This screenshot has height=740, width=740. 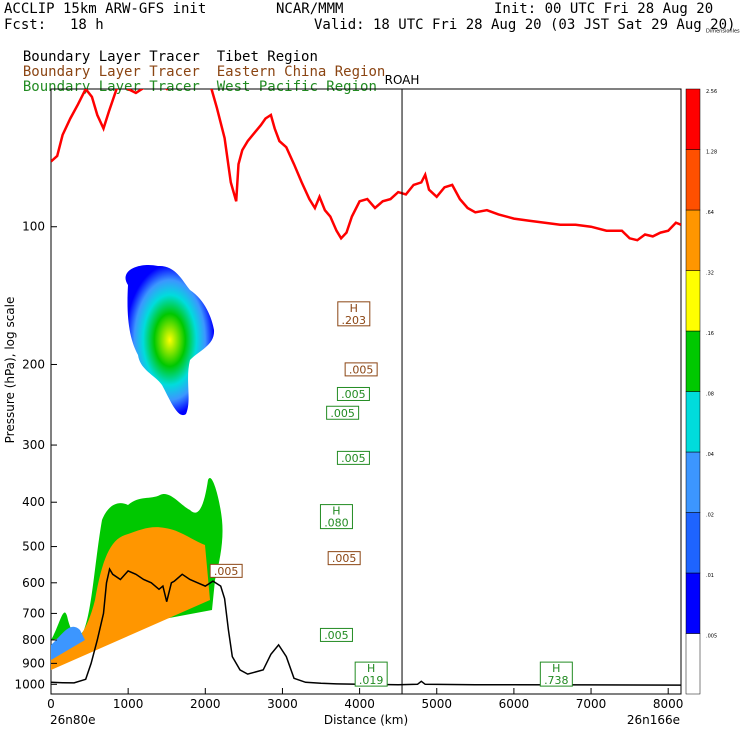 I want to click on legend-region: Tibet Region, so click(x=267, y=57).